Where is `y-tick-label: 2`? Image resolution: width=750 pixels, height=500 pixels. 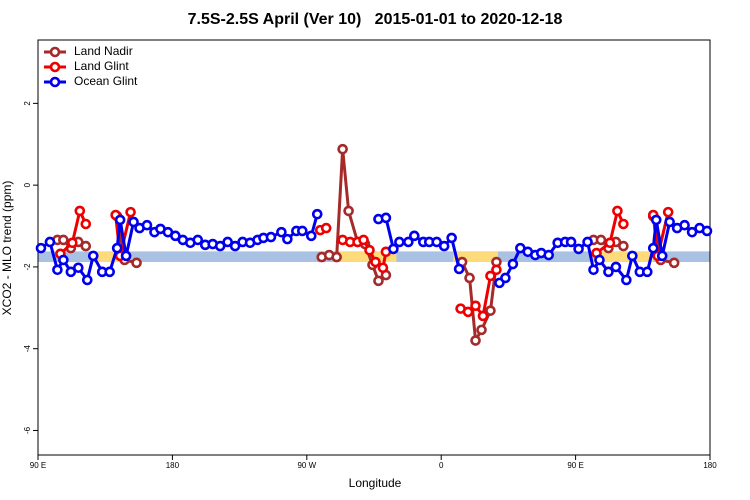 y-tick-label: 2 is located at coordinates (27, 103).